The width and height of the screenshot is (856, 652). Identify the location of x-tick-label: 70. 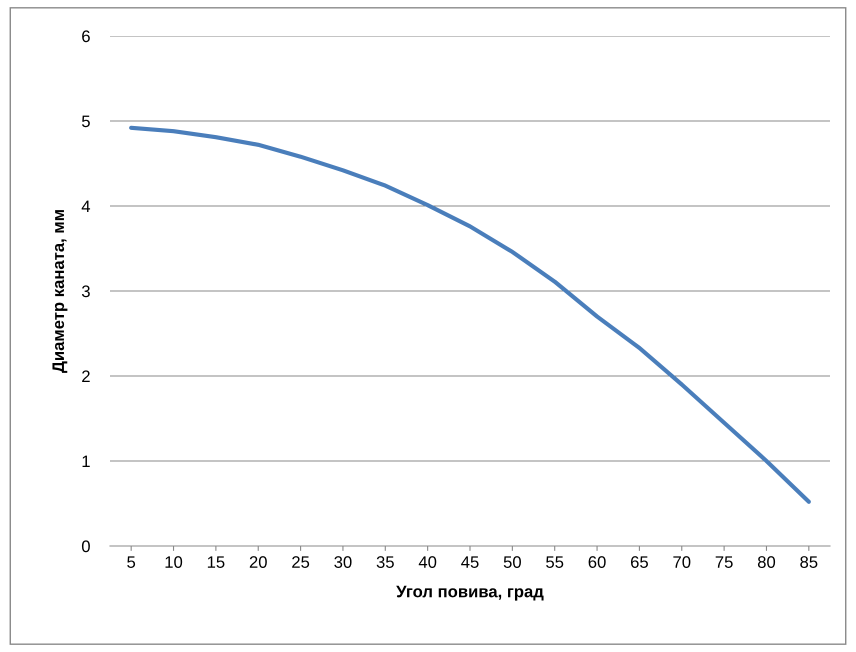
(681, 562).